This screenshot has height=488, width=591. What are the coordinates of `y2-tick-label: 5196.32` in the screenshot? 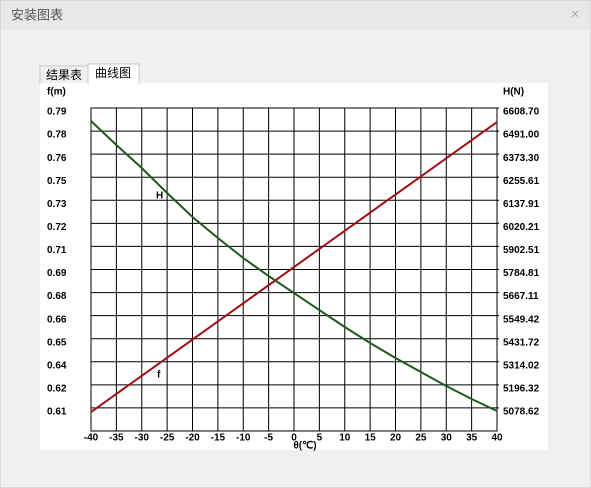 It's located at (521, 388).